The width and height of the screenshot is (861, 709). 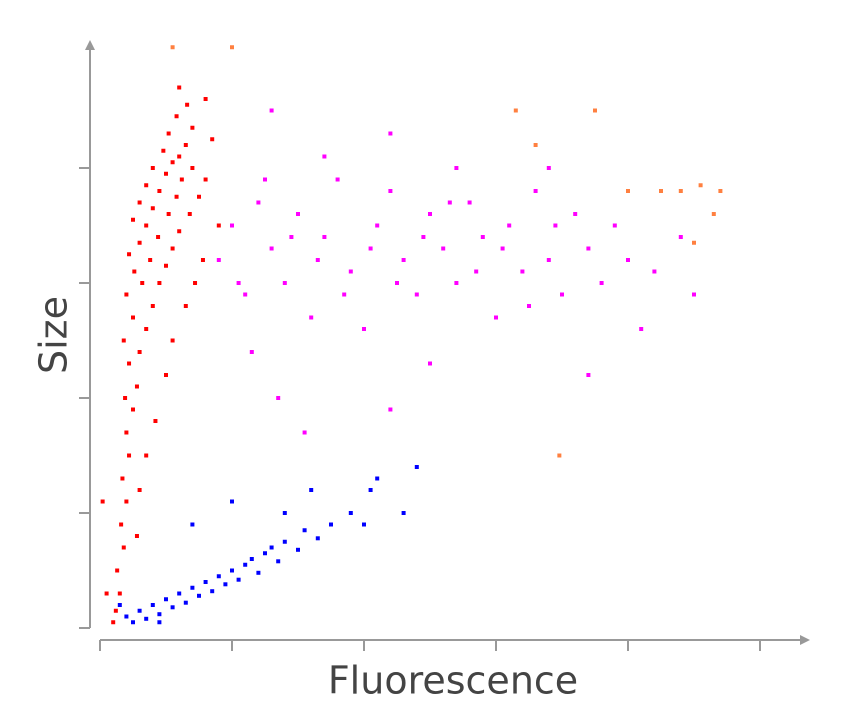 What do you see at coordinates (453, 681) in the screenshot?
I see `x-axis-title: Fluorescence` at bounding box center [453, 681].